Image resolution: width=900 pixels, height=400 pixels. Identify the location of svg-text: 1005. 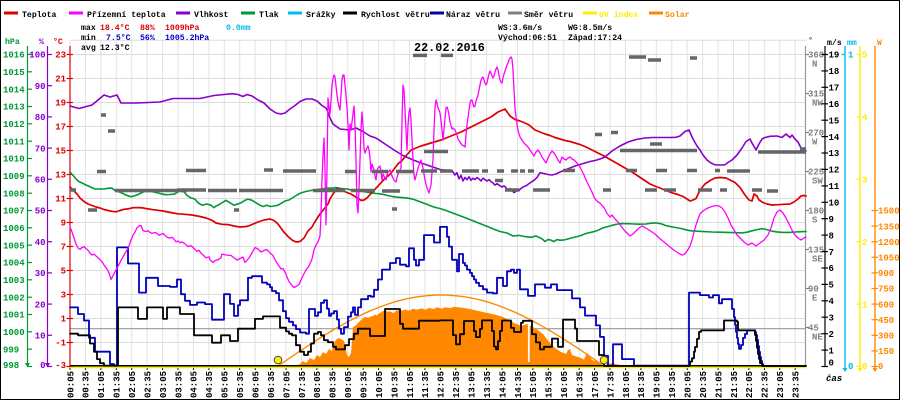
(14, 246).